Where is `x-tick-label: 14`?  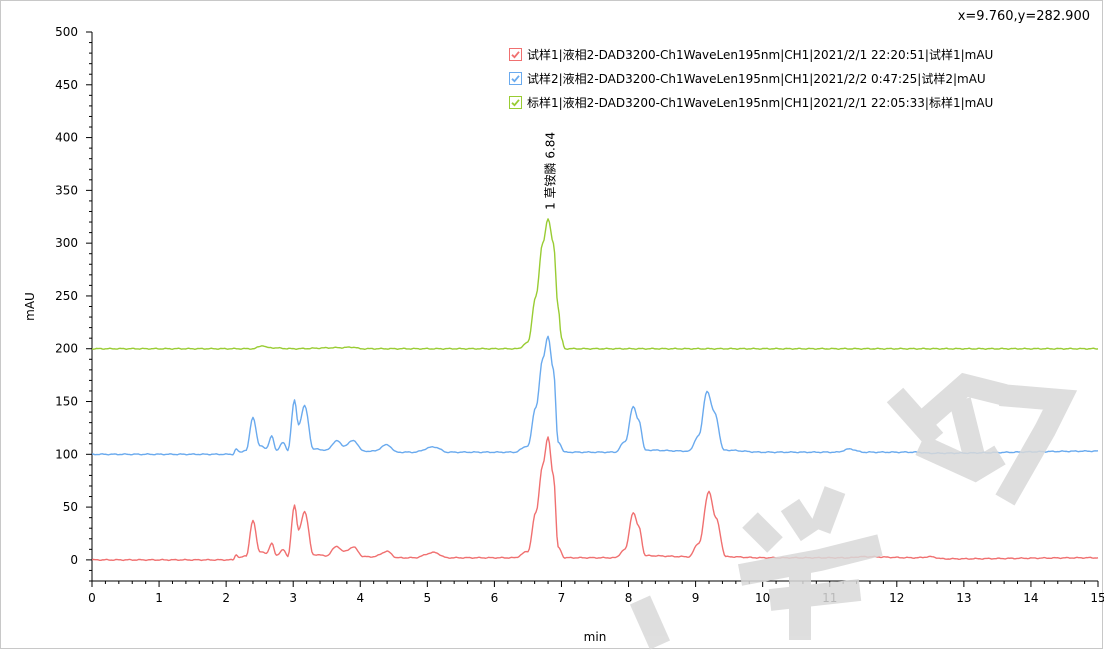
x-tick-label: 14 is located at coordinates (1030, 598).